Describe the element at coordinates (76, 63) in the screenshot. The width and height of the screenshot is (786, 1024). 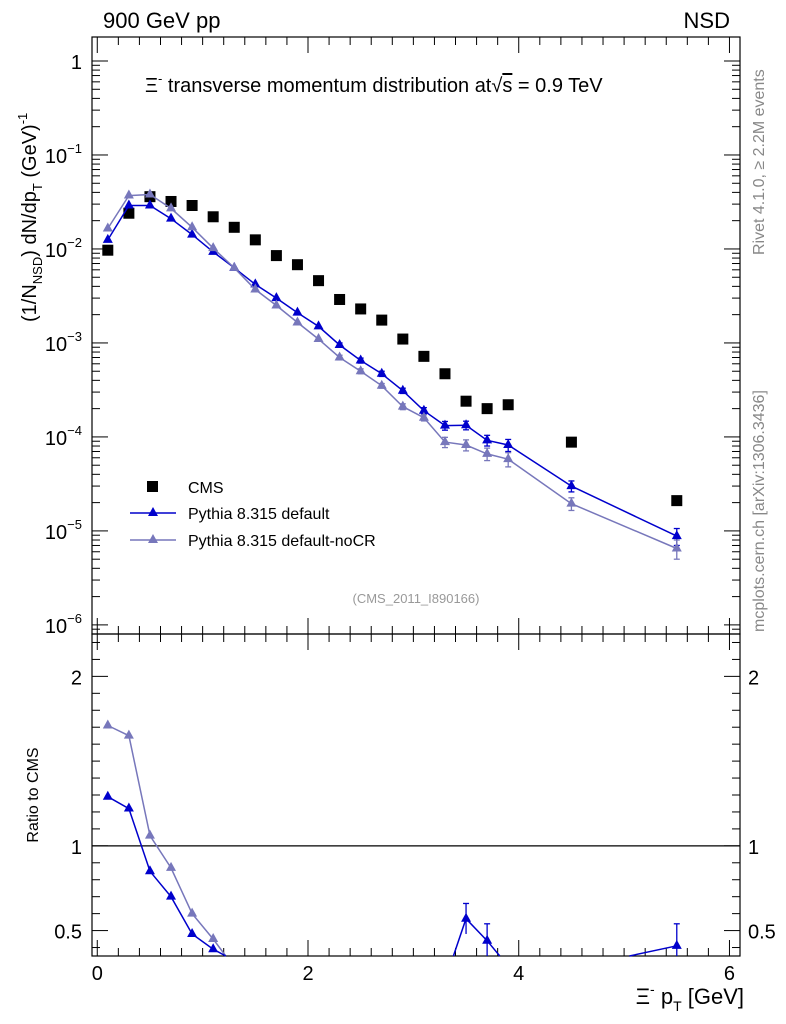
I see `main-ytick-label: 1` at that location.